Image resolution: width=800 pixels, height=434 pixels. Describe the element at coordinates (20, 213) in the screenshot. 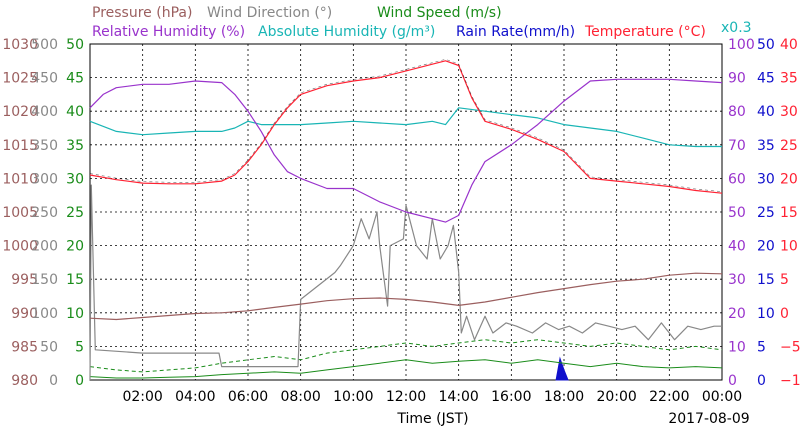

I see `y-tick-pressure: 1005` at that location.